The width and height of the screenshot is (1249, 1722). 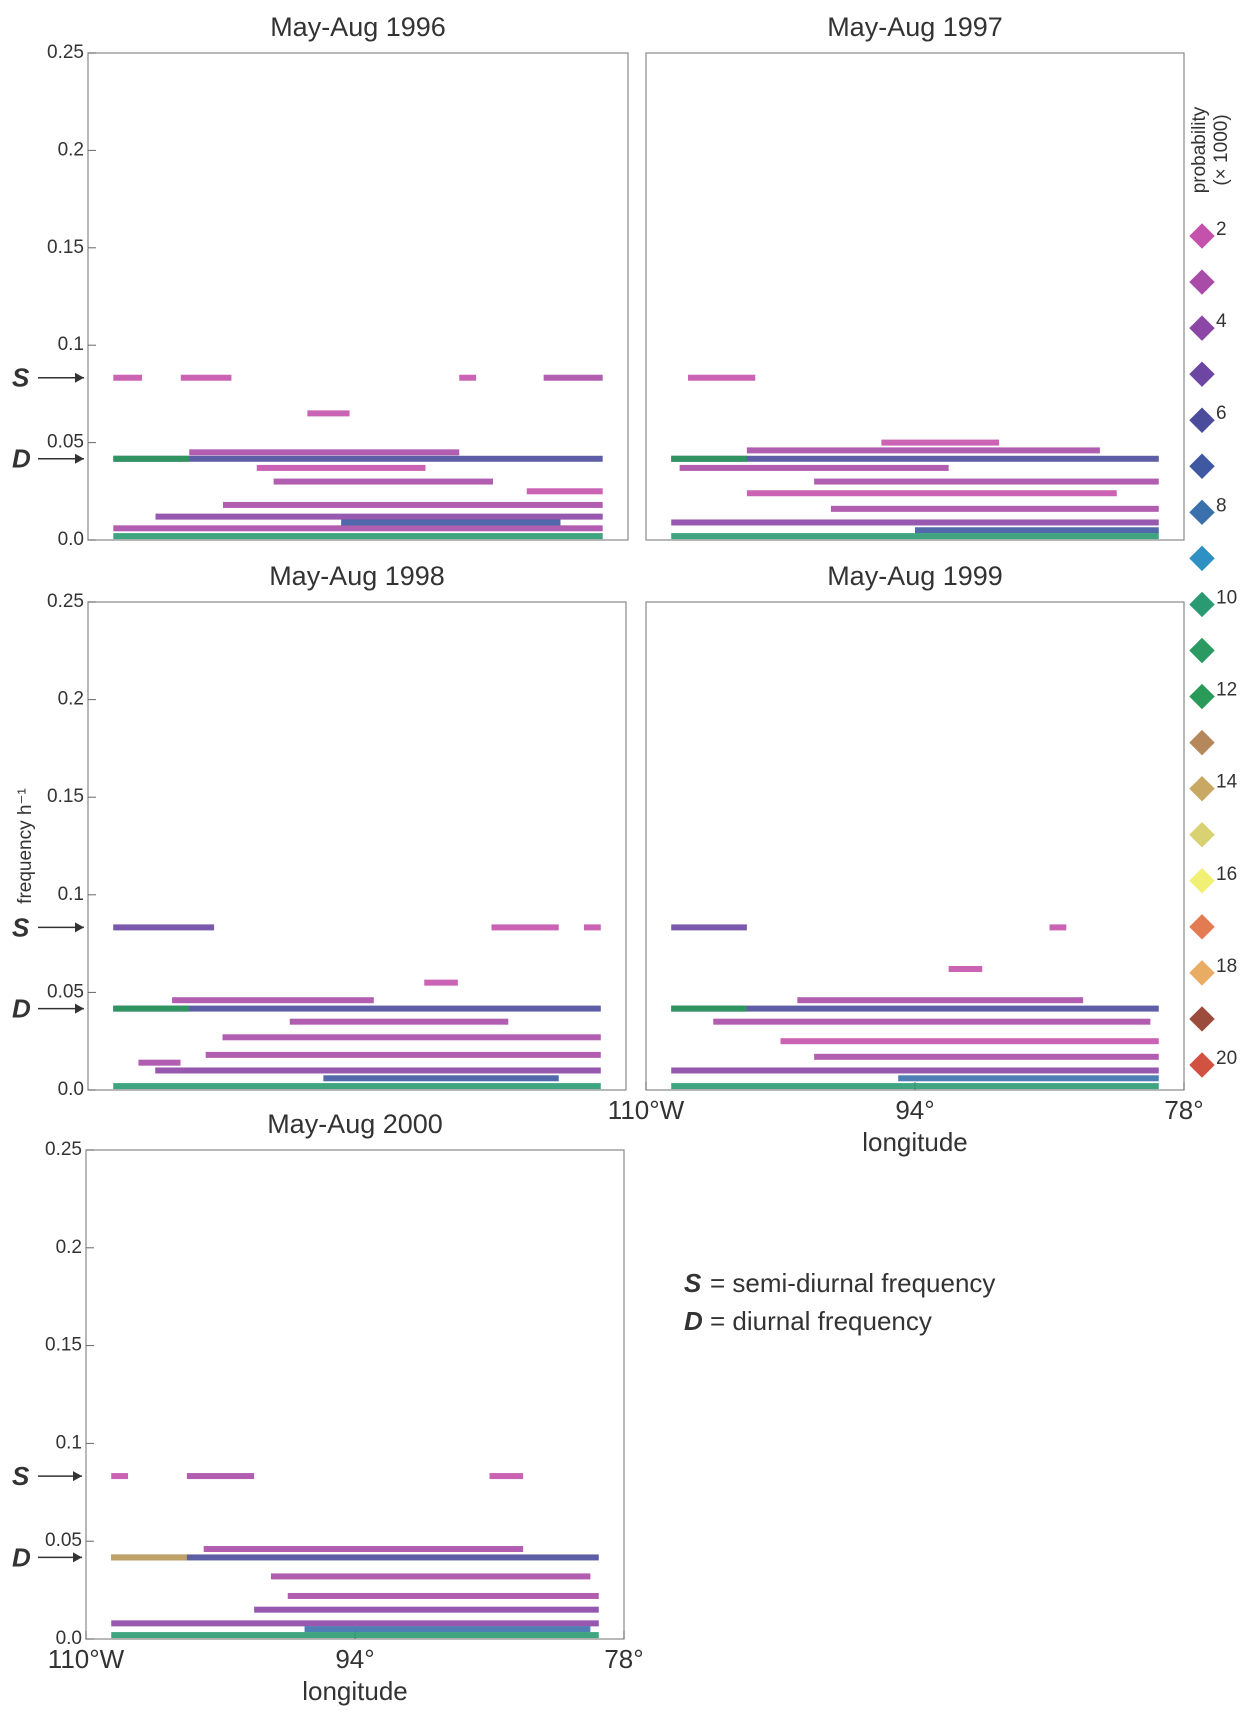 I want to click on note-text: = semi-diurnal frequency, so click(x=852, y=1283).